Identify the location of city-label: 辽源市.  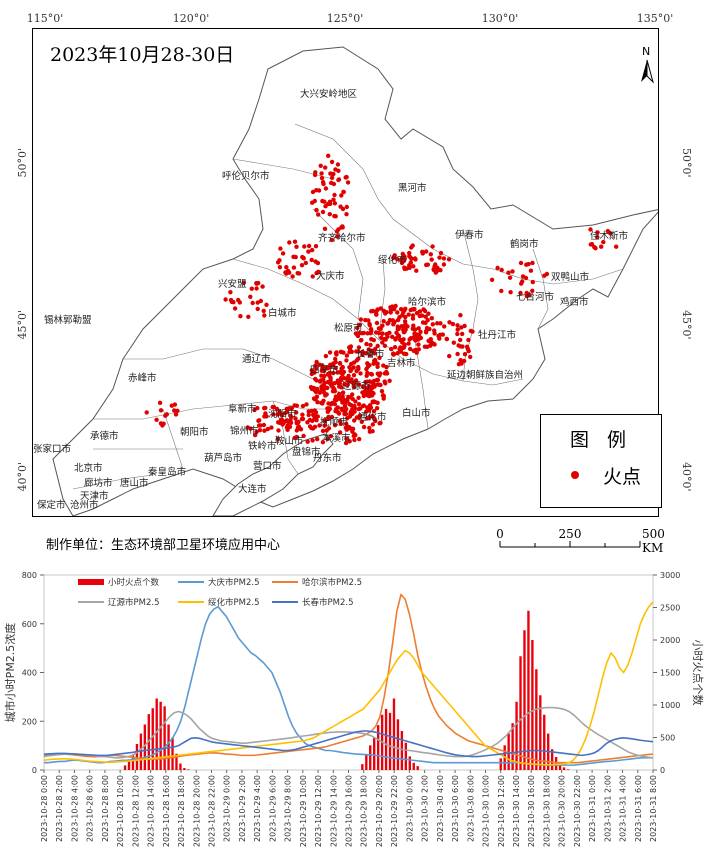
(356, 386).